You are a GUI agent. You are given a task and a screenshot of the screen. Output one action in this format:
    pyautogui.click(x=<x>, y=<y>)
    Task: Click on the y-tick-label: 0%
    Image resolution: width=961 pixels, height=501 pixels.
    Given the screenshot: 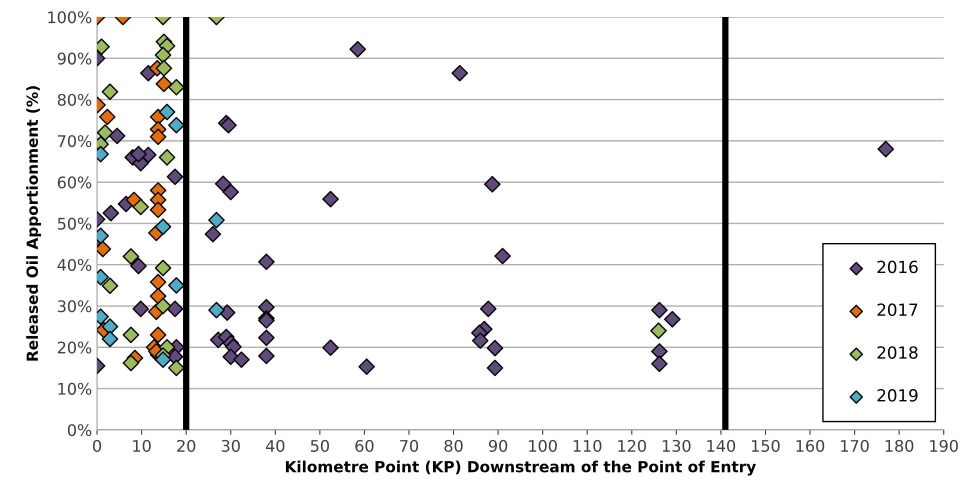 What is the action you would take?
    pyautogui.click(x=80, y=430)
    